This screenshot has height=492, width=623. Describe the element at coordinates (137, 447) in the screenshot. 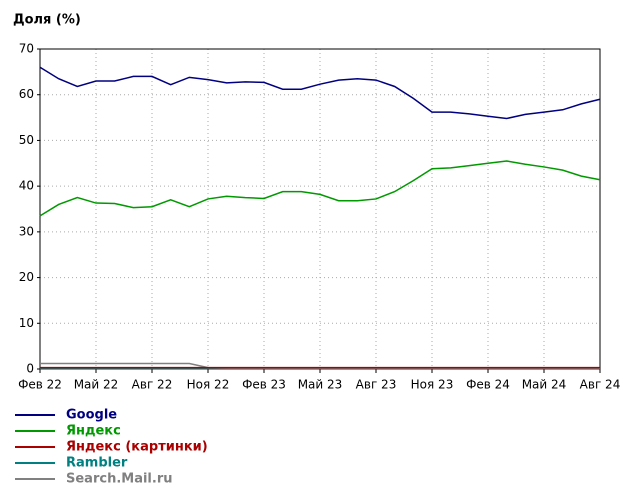

I see `legend-label: Яндекс (картинки)` at that location.